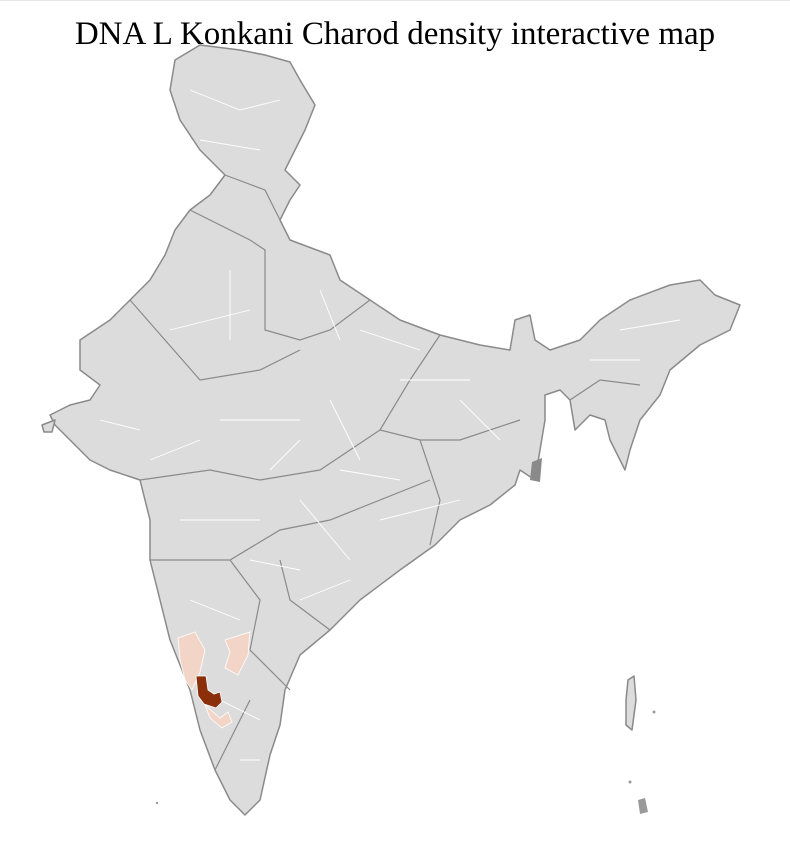 The height and width of the screenshot is (856, 790). Describe the element at coordinates (395, 0) in the screenshot. I see `top-border` at that location.